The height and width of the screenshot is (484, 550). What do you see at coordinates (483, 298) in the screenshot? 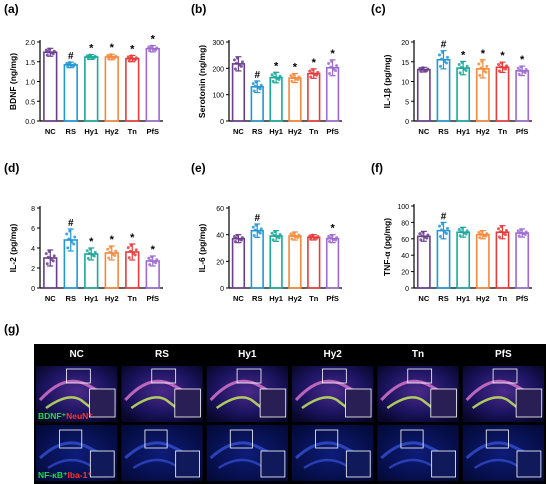
I see `x-tick-label: Hy2` at bounding box center [483, 298].